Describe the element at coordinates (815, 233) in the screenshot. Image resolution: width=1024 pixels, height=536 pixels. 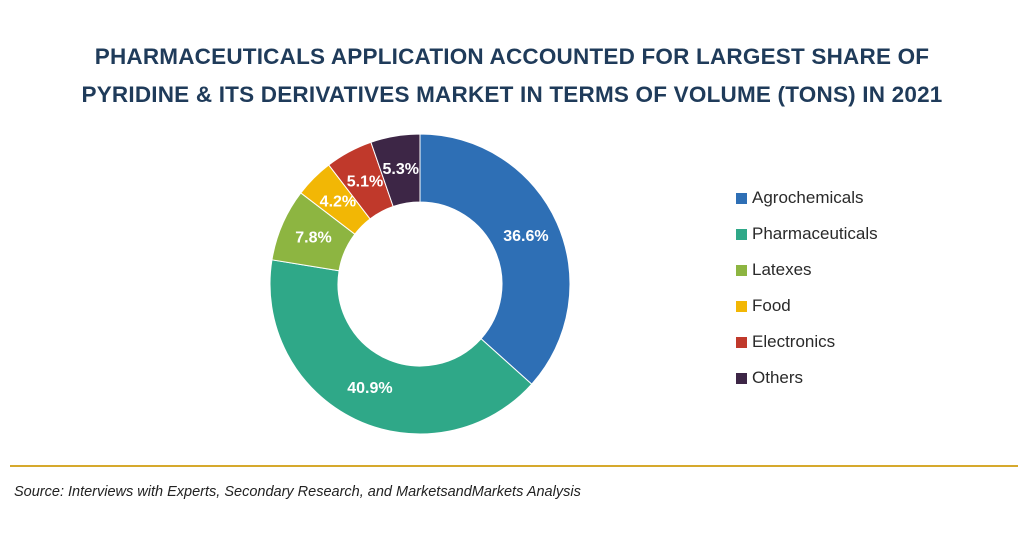
I see `legend-label: Pharmaceuticals` at that location.